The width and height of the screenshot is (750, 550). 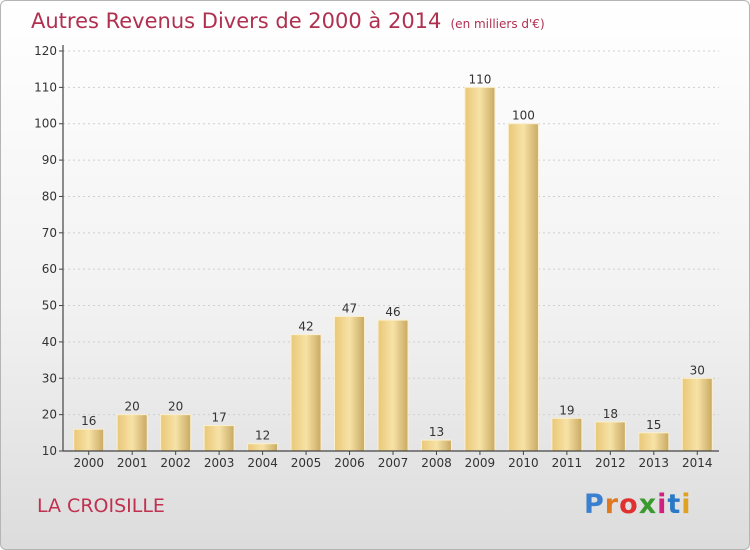 What do you see at coordinates (497, 24) in the screenshot?
I see `chart-subtitle: (en milliers d'€)` at bounding box center [497, 24].